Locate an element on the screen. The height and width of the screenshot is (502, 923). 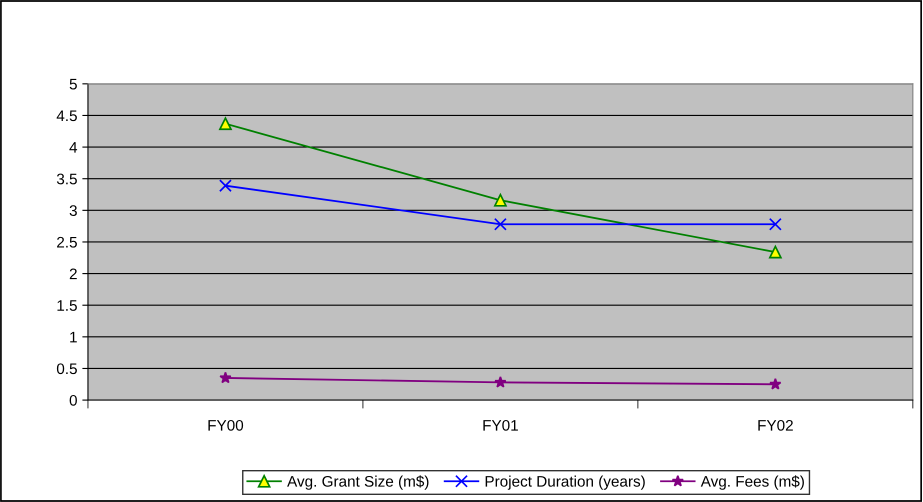
y-tick-label: 3 is located at coordinates (73, 210).